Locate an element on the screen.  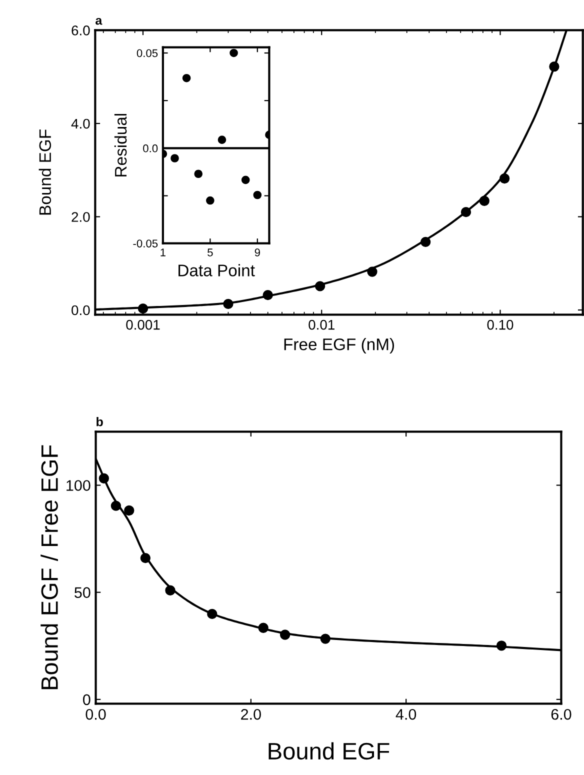
y-tick-label: -0.05 is located at coordinates (145, 244).